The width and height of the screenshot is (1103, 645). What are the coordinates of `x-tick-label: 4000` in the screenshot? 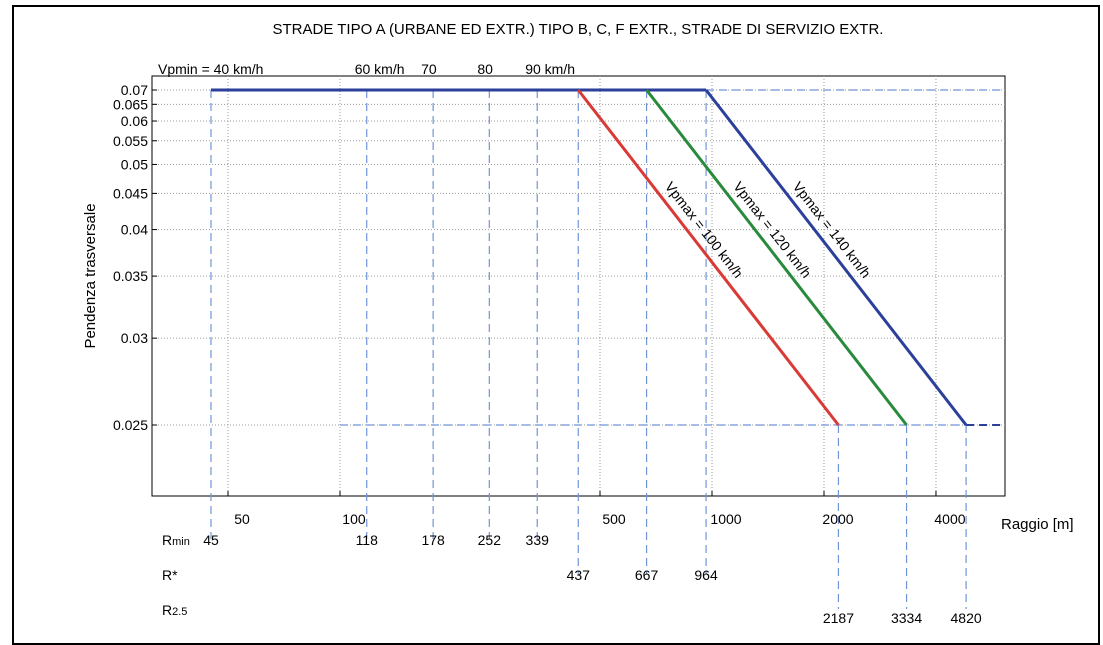 It's located at (949, 519).